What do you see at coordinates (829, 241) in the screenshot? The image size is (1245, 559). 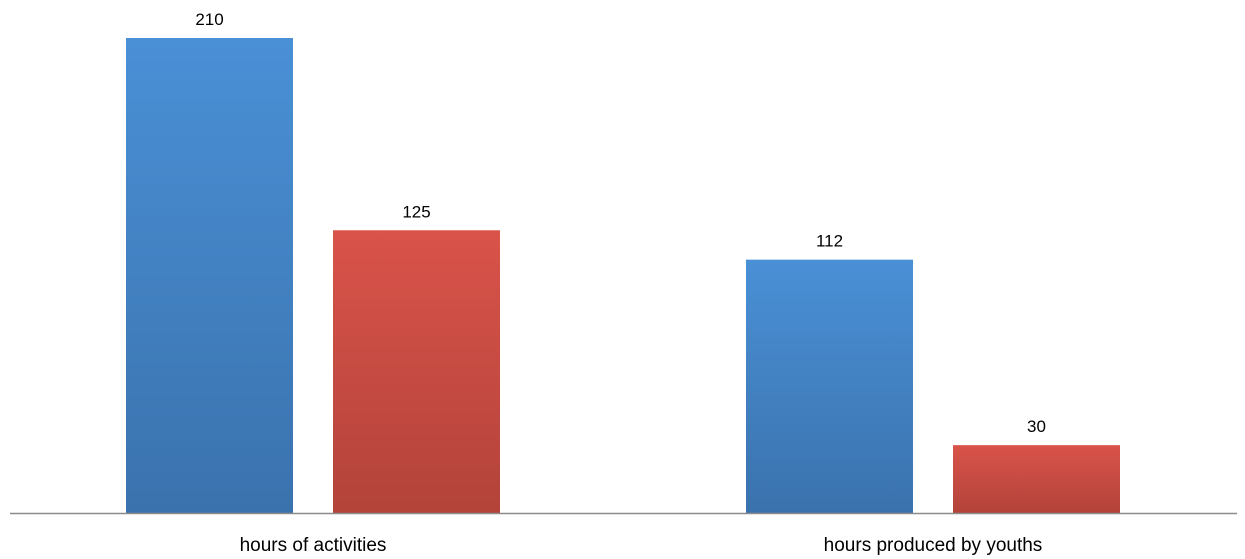 I see `data-label: 112` at bounding box center [829, 241].